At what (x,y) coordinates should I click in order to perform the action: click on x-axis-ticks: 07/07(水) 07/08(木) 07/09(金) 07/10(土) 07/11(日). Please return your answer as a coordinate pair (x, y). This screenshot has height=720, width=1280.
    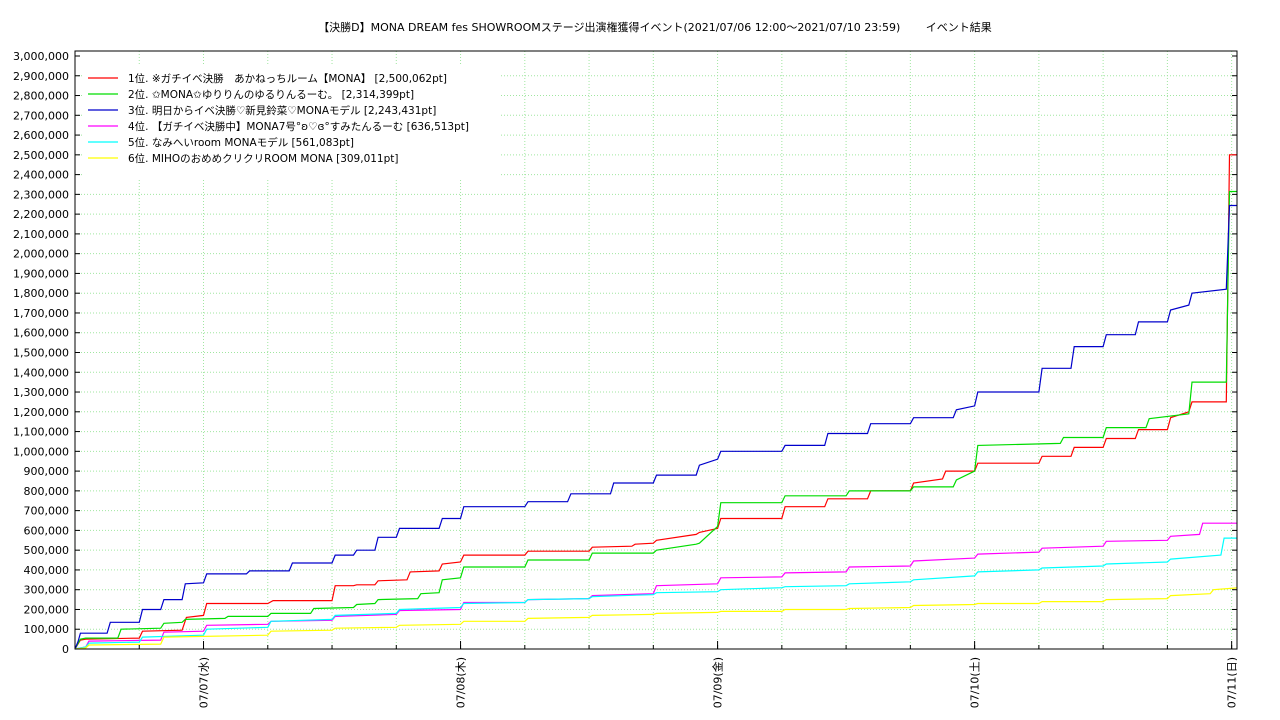
    Looking at the image, I should click on (656, 674).